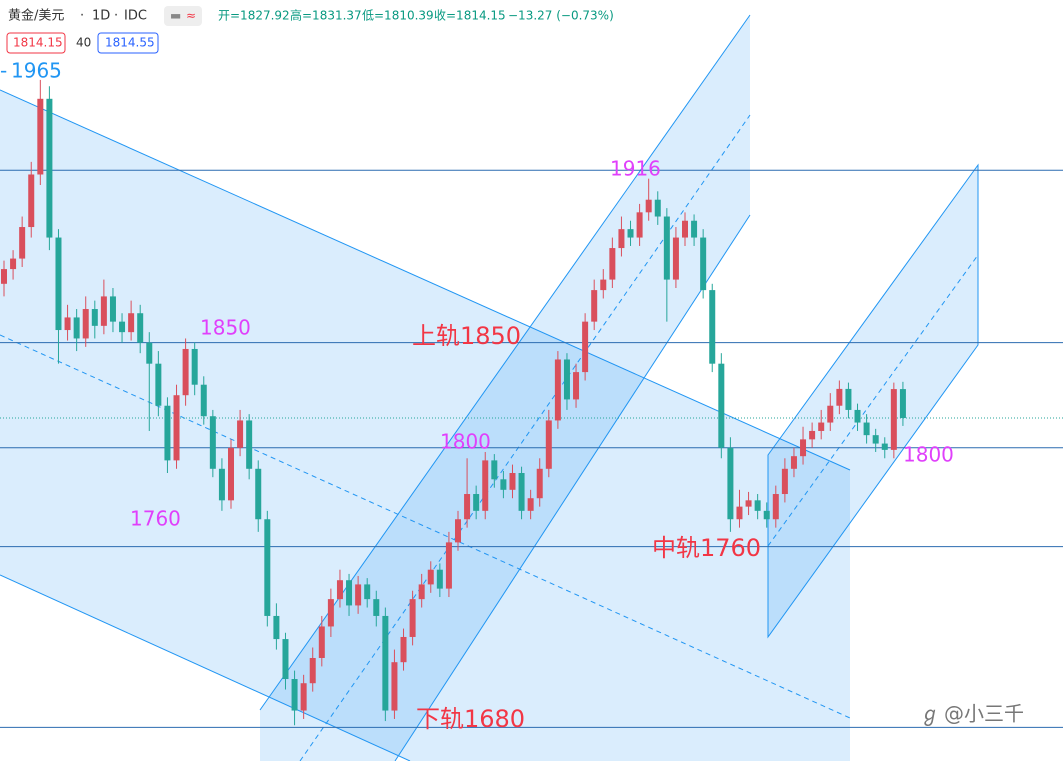  Describe the element at coordinates (561, 16) in the screenshot. I see `change: −13.27 (−0.73%)` at that location.